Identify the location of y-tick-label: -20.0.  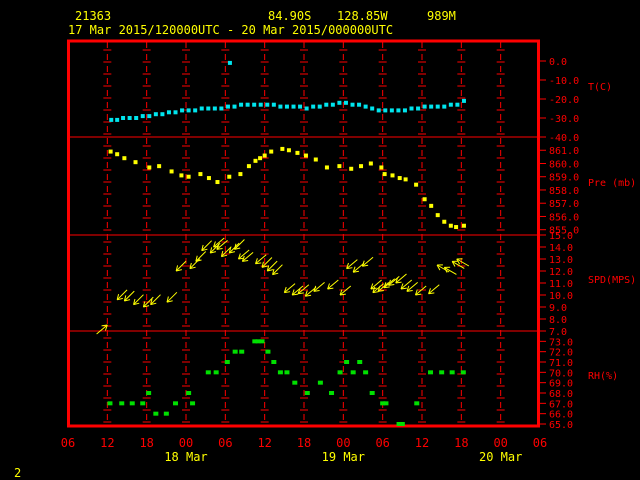
(564, 100).